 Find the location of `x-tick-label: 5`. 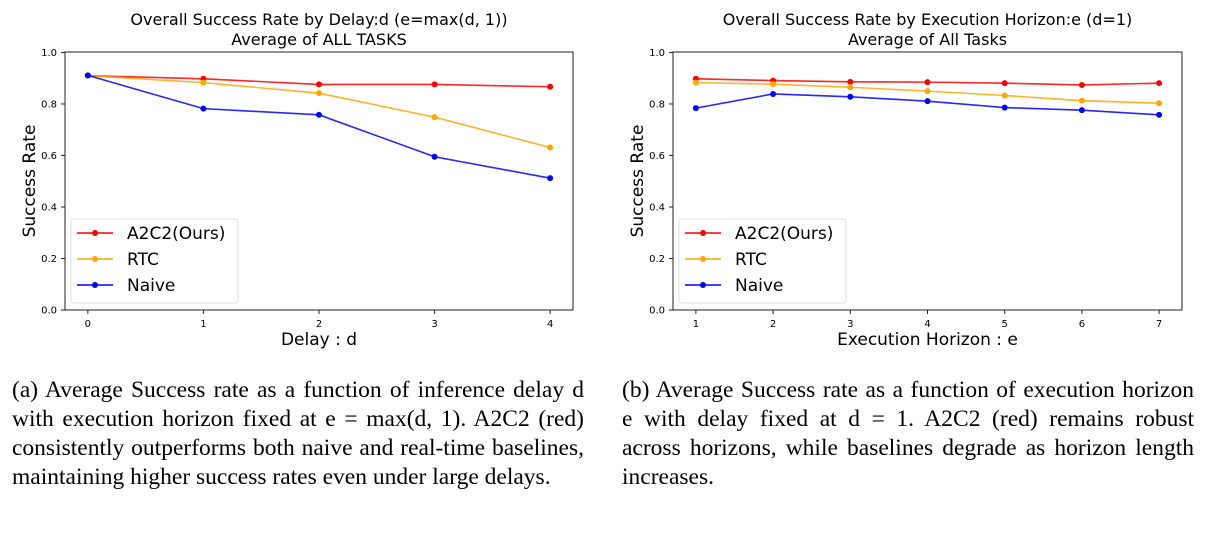

x-tick-label: 5 is located at coordinates (1005, 324).